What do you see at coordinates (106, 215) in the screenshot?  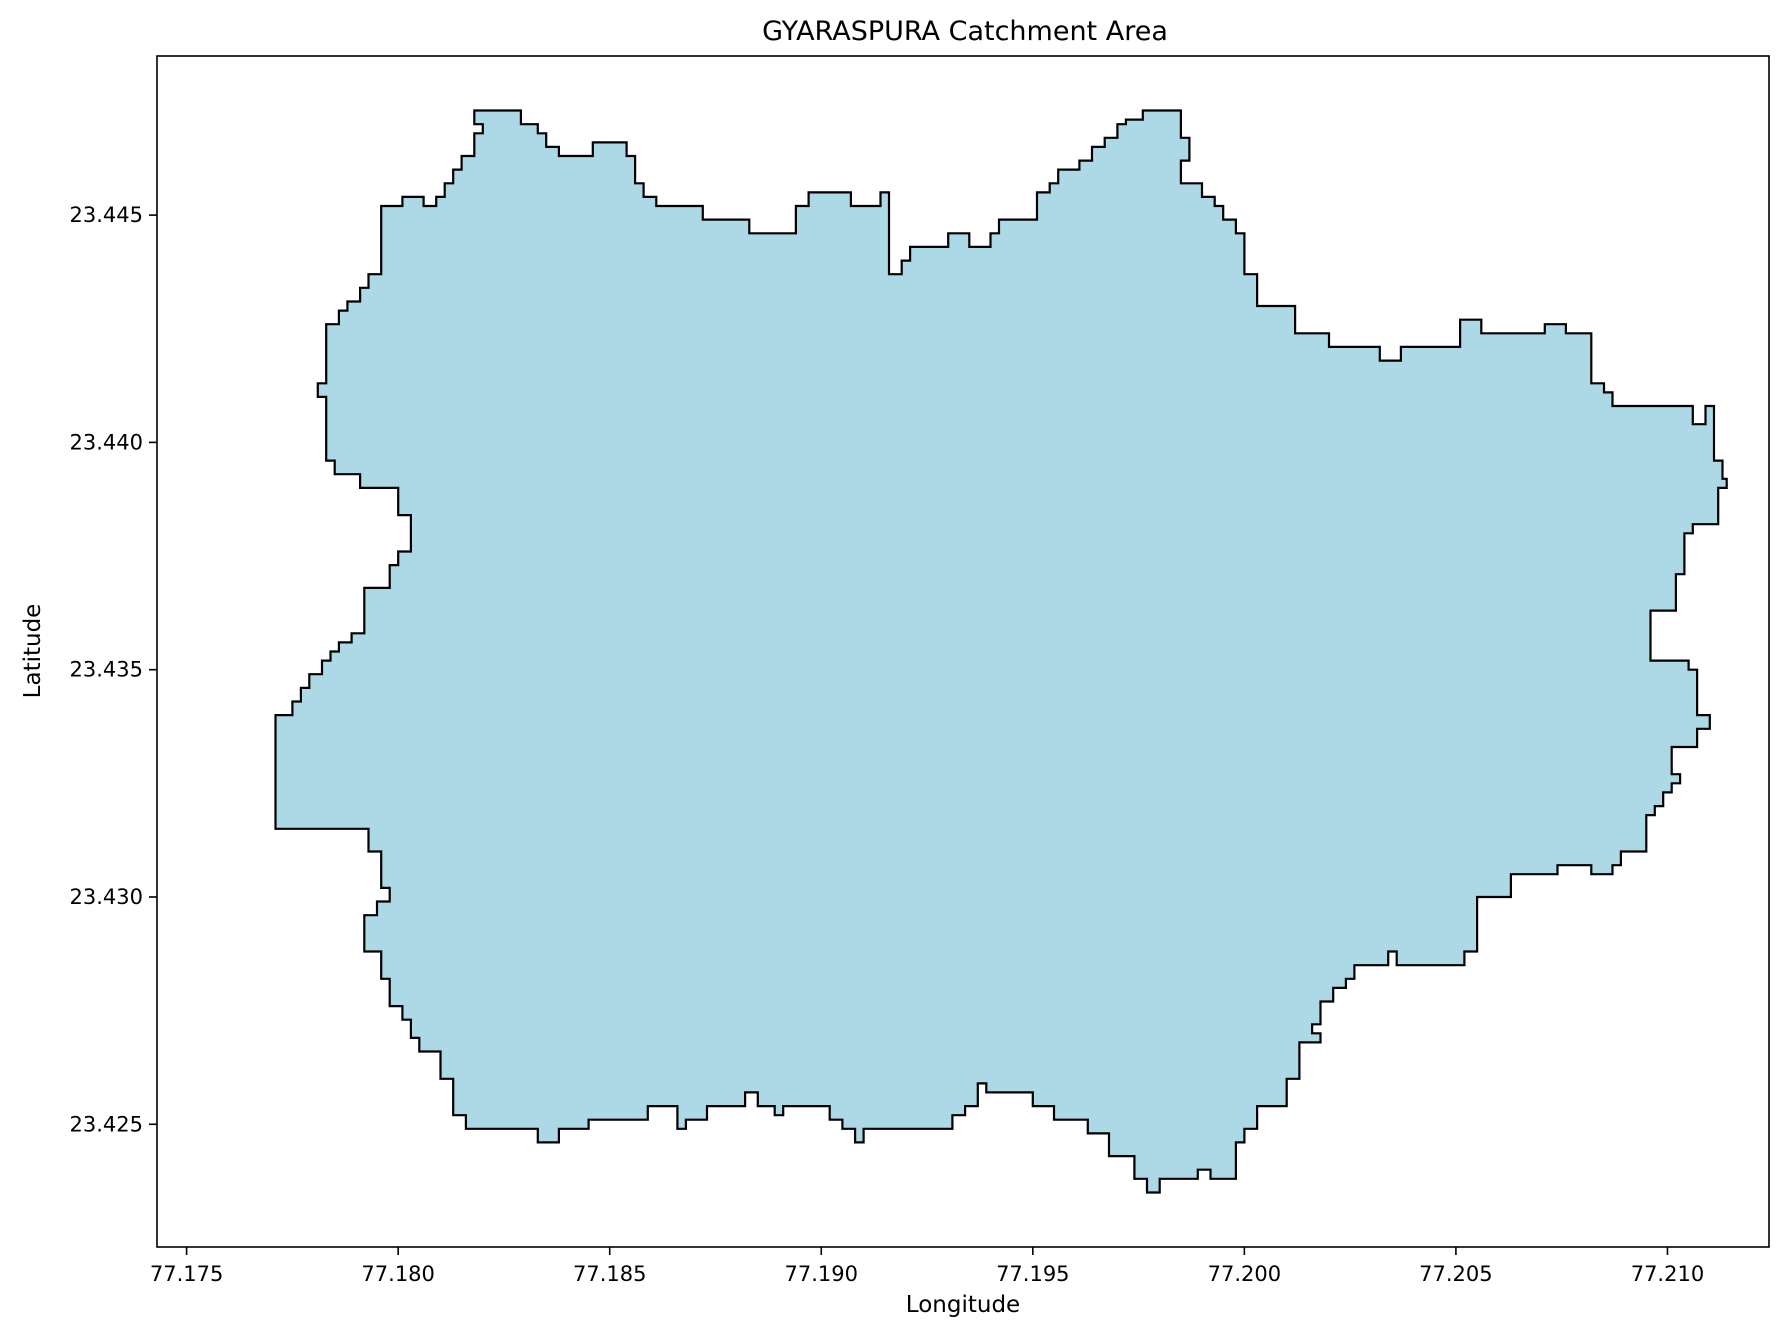 I see `y-tick-label: 23.445` at bounding box center [106, 215].